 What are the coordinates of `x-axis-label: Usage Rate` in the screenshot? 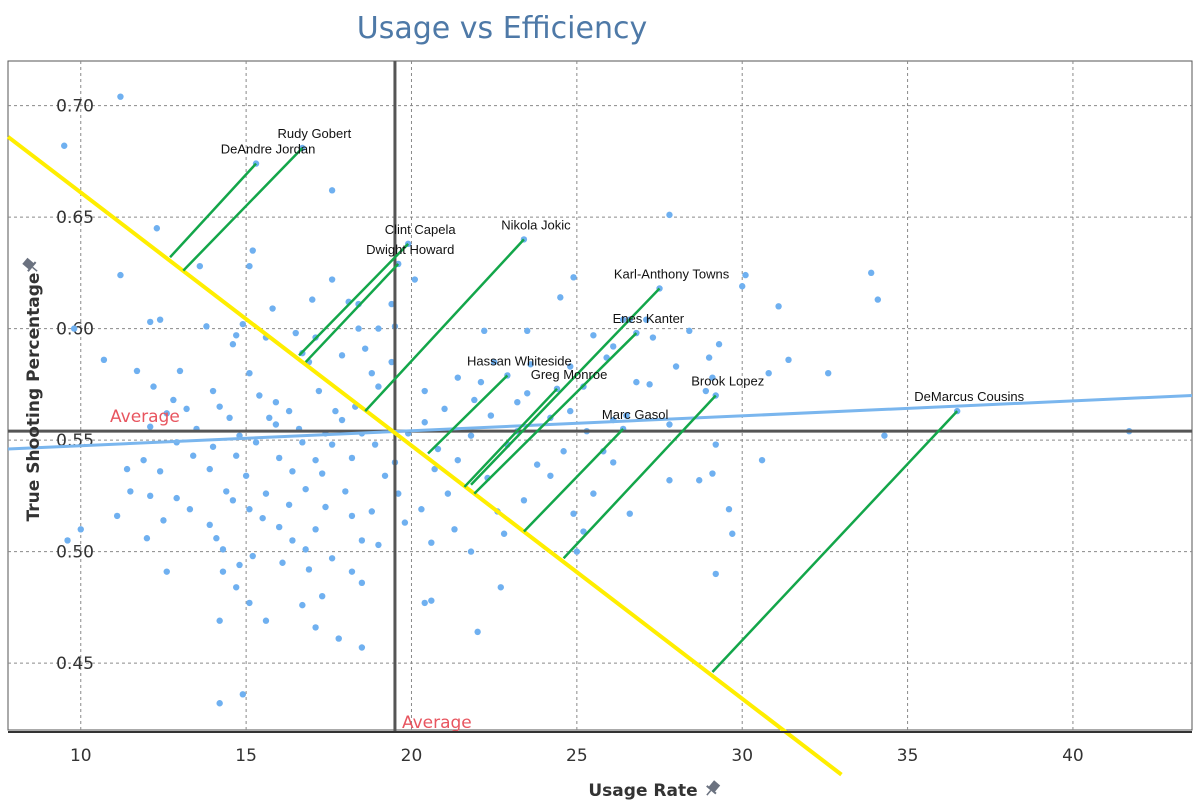 It's located at (642, 791).